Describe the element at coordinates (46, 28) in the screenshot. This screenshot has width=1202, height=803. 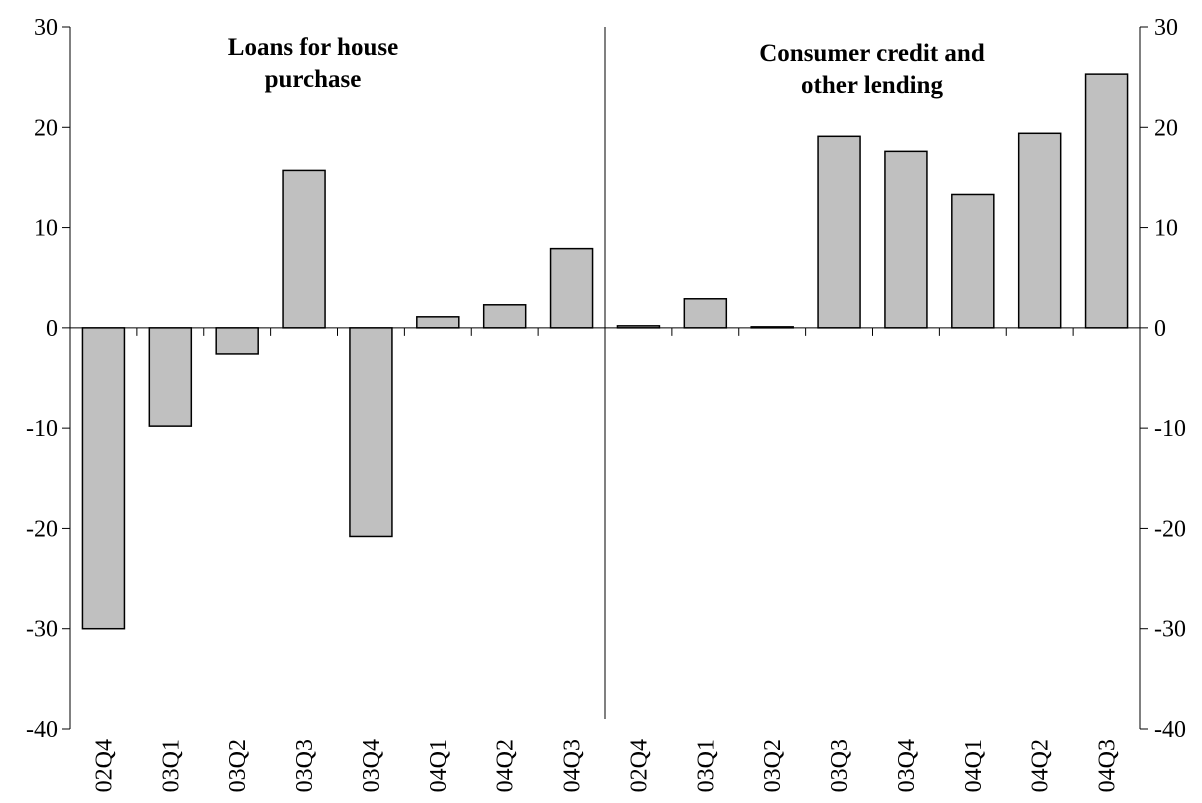
I see `y-tick-label: 30` at that location.